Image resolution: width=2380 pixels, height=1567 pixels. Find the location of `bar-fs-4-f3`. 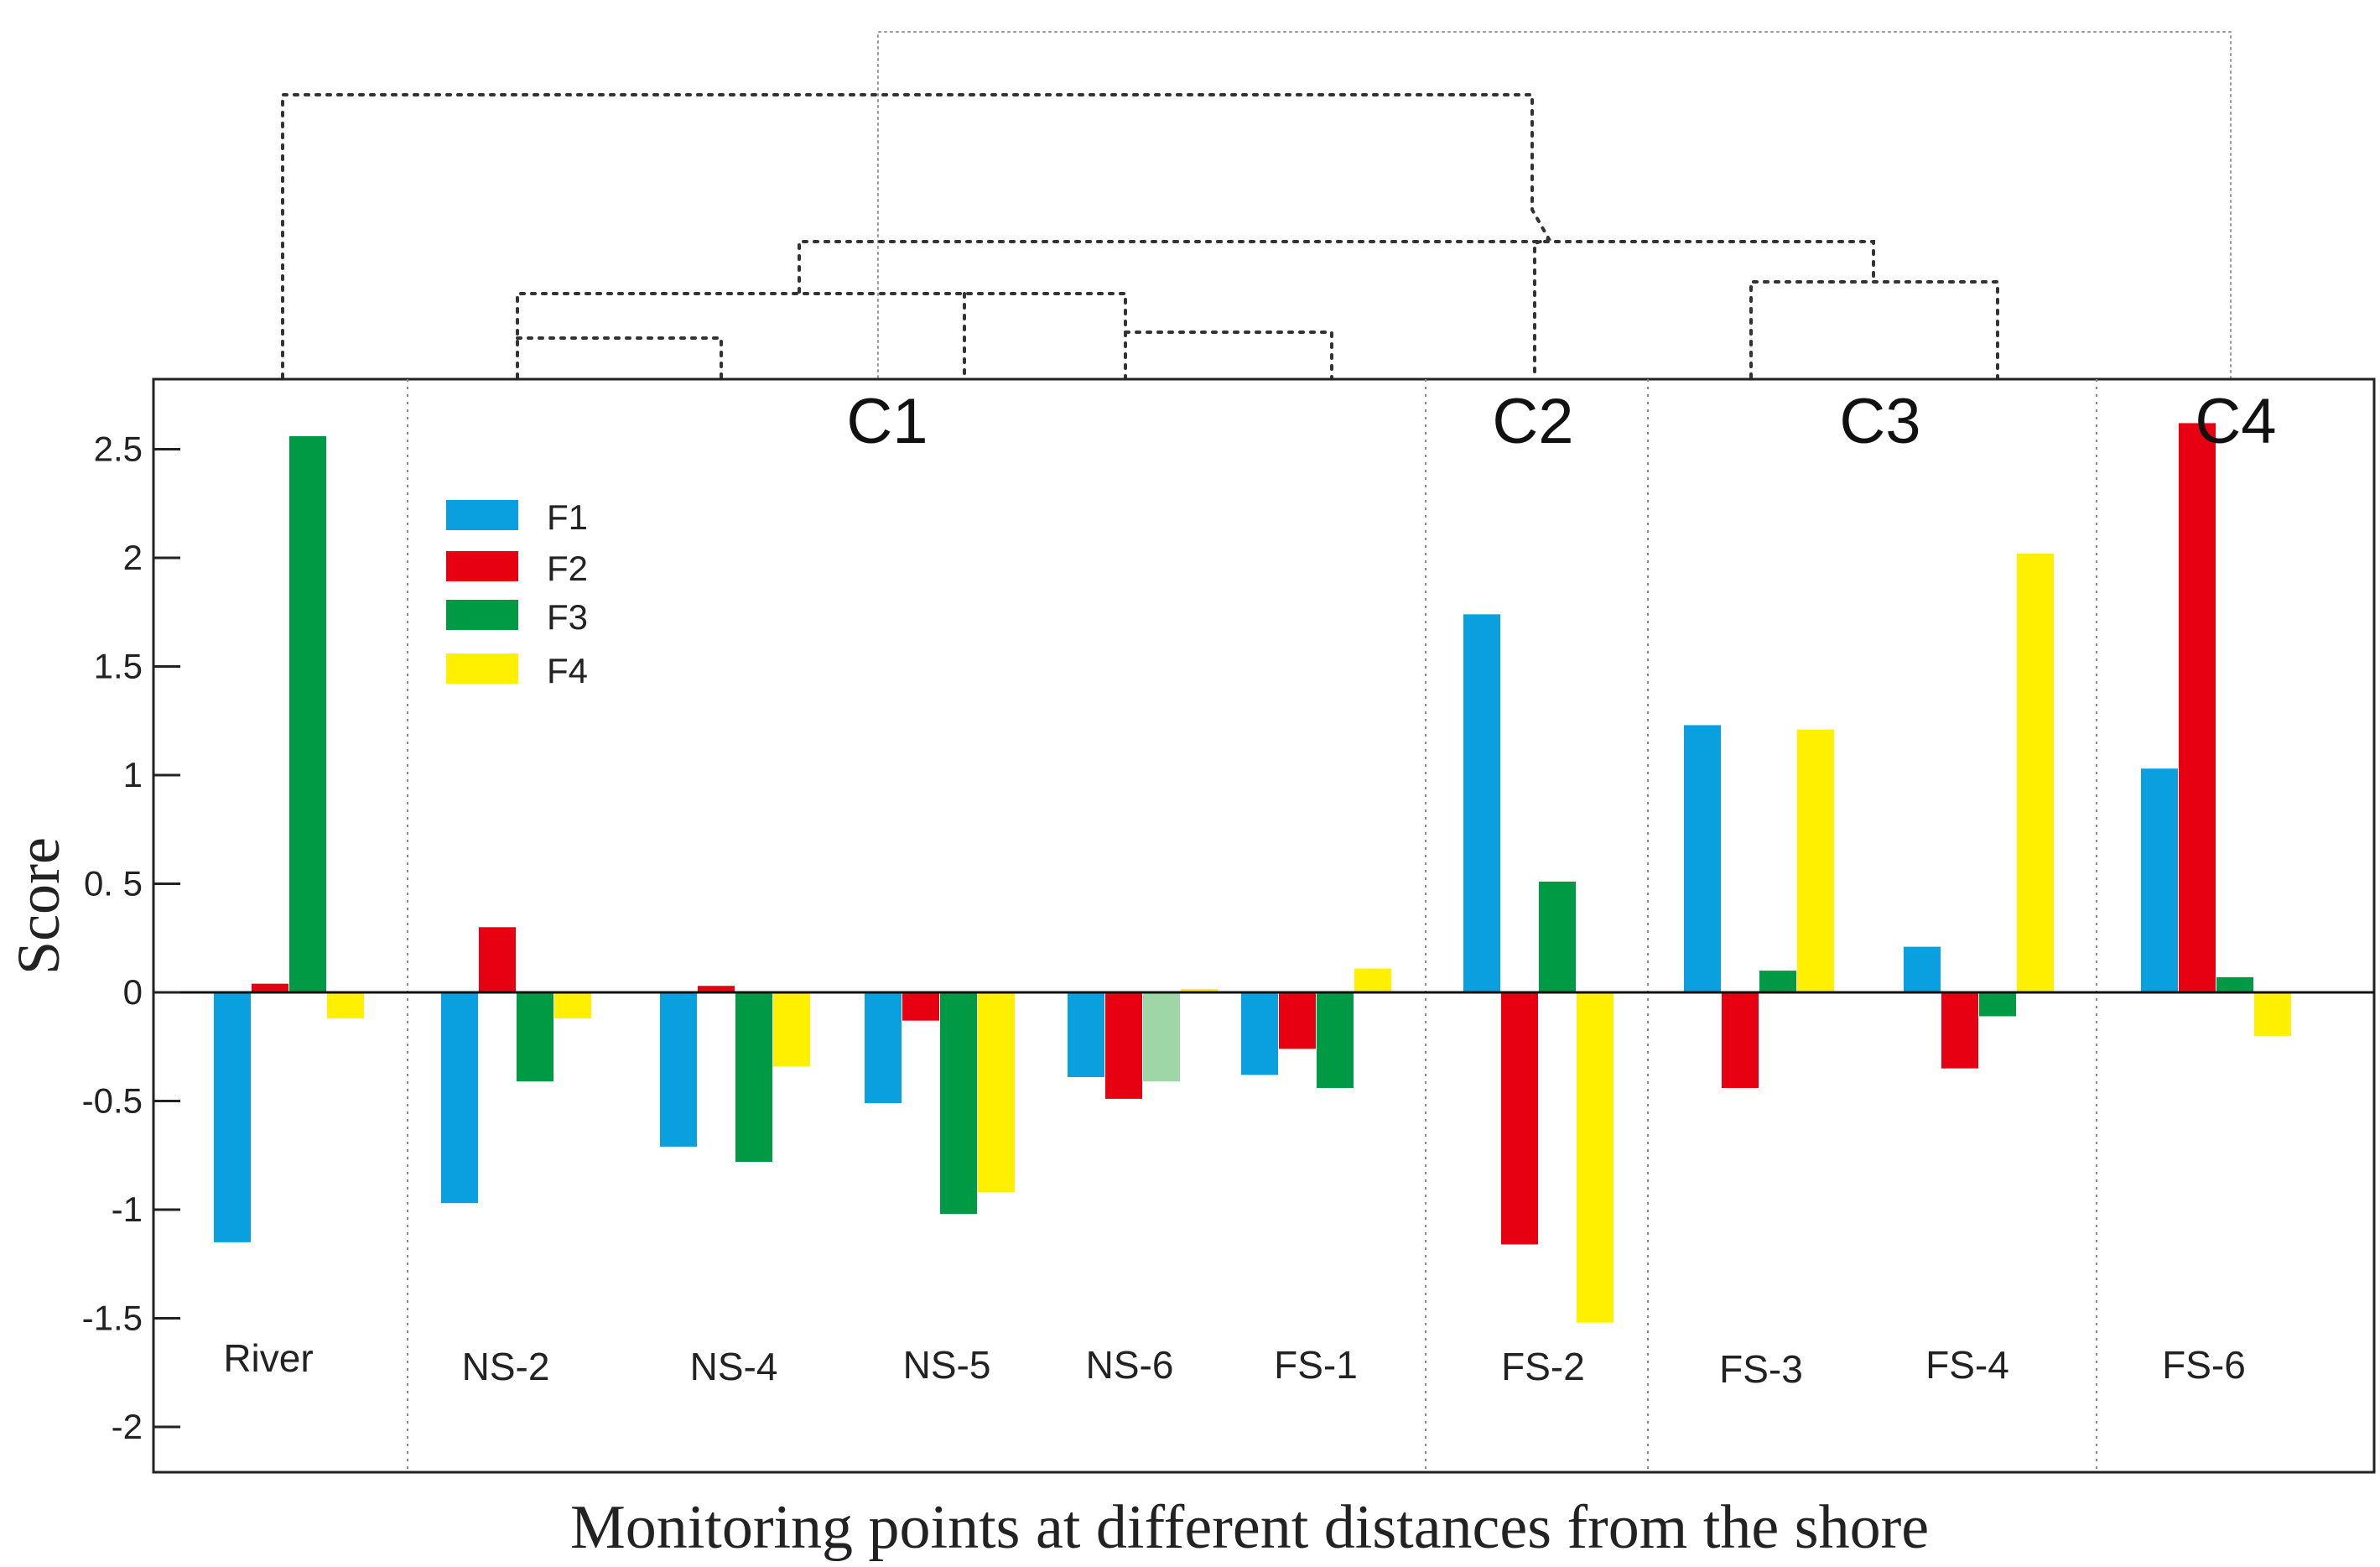

bar-fs-4-f3 is located at coordinates (1997, 1005).